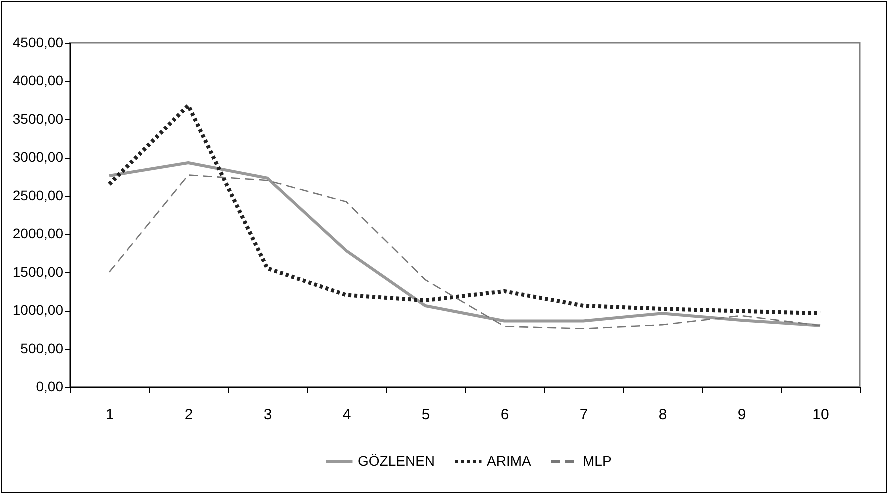  I want to click on legend-label: ARIMA, so click(509, 460).